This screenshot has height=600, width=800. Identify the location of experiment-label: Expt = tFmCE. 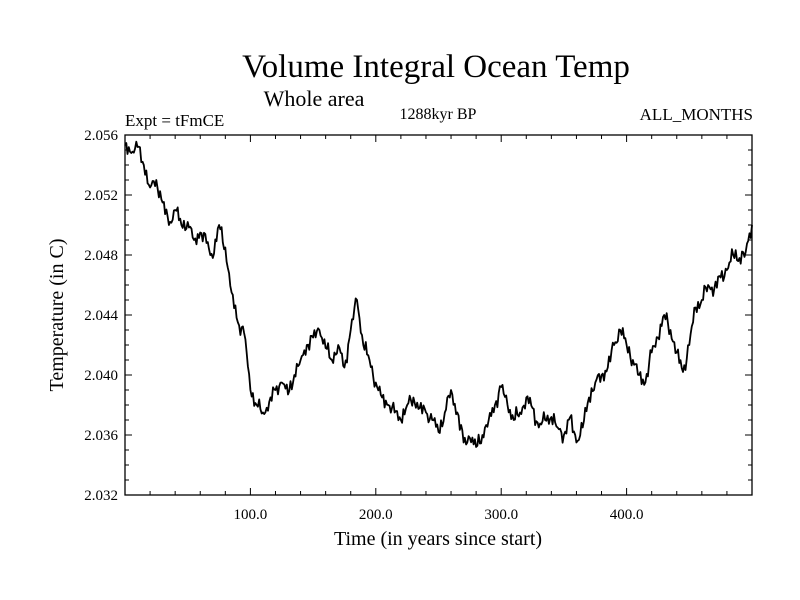
(174, 120).